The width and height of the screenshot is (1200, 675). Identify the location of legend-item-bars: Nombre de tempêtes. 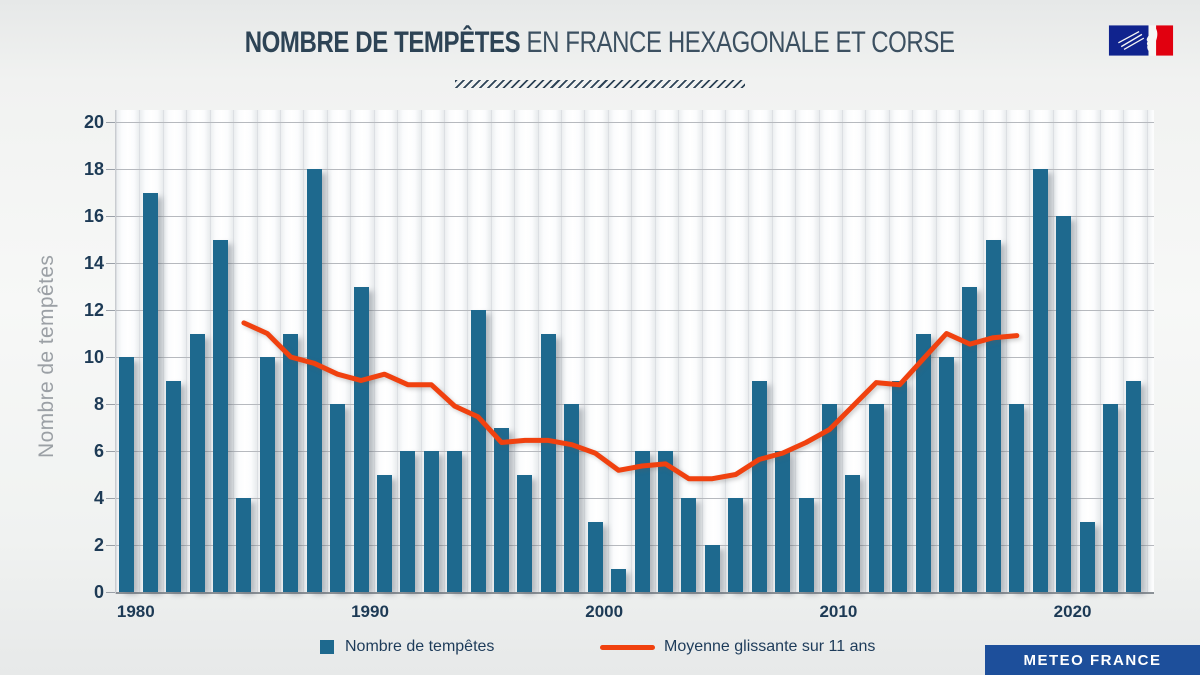
(407, 647).